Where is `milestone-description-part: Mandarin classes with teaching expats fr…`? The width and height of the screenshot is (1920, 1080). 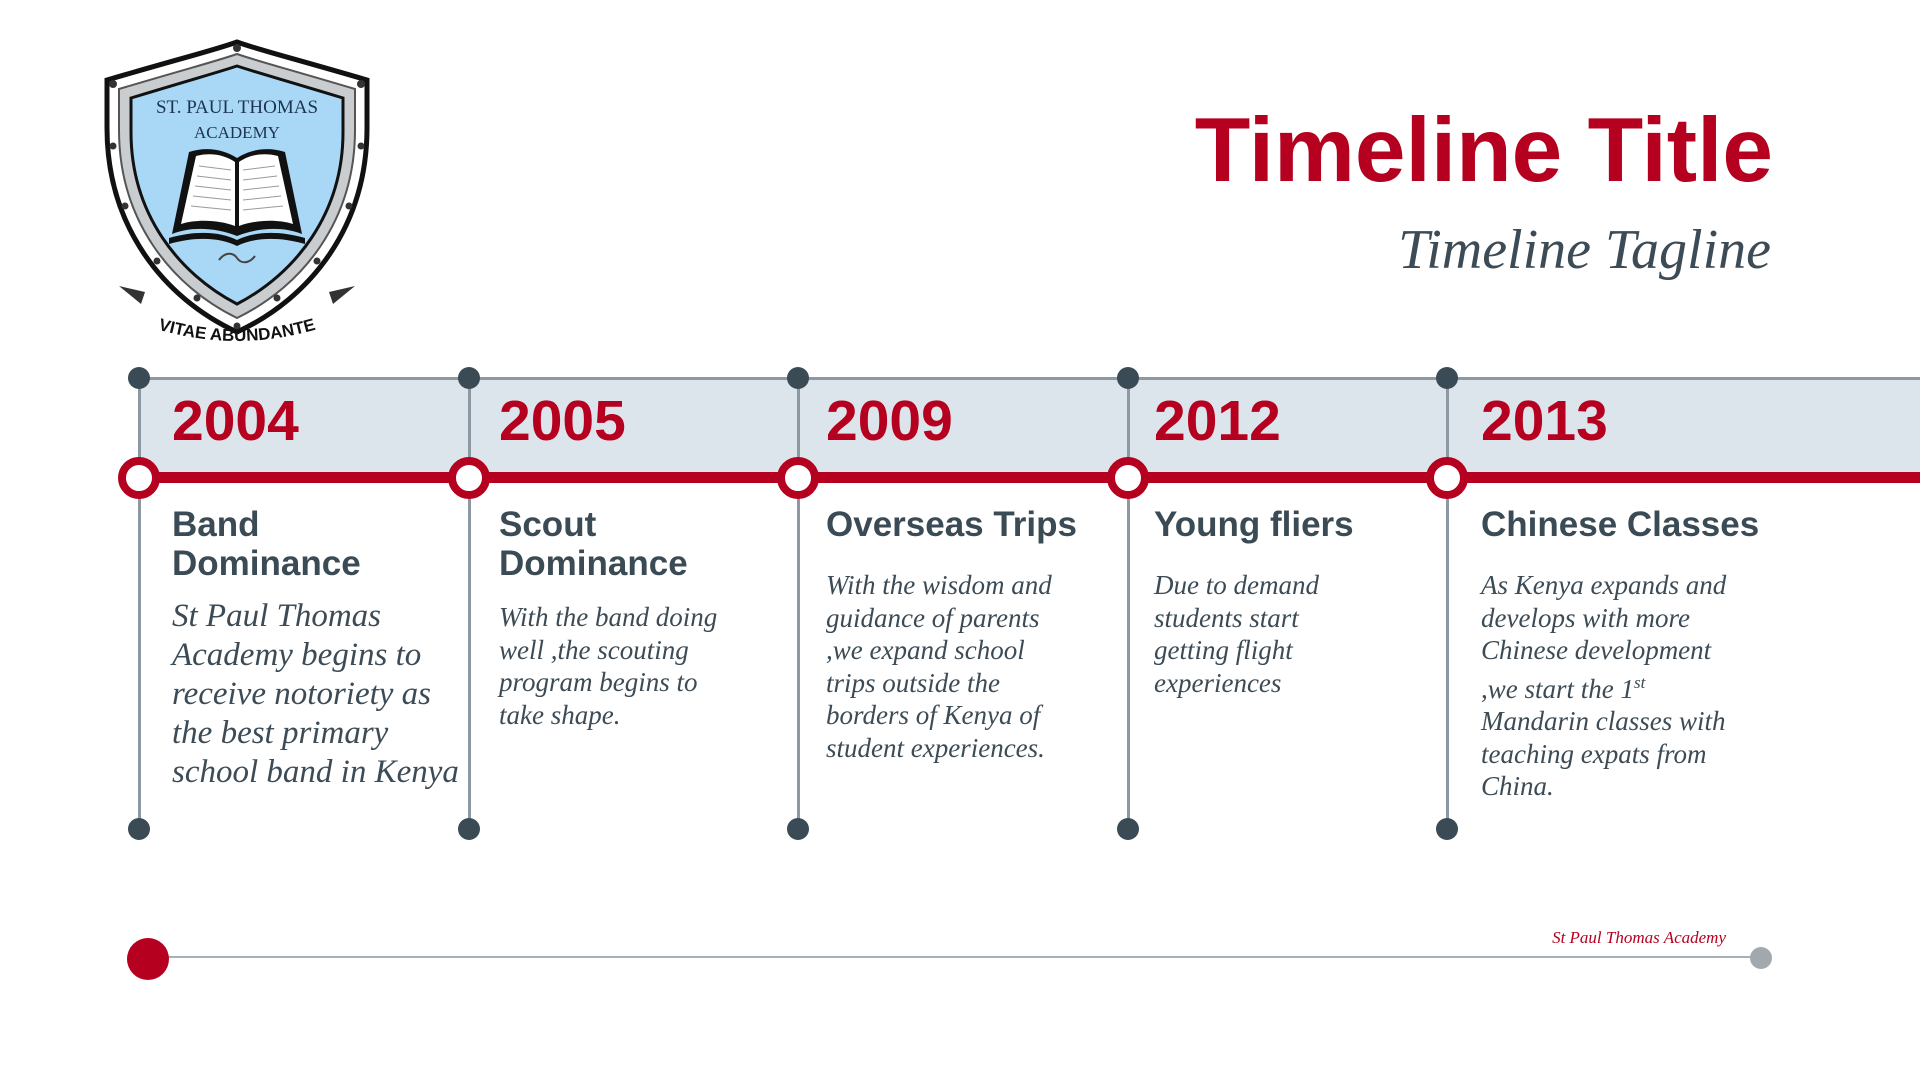 milestone-description-part: Mandarin classes with teaching expats fr… is located at coordinates (1603, 753).